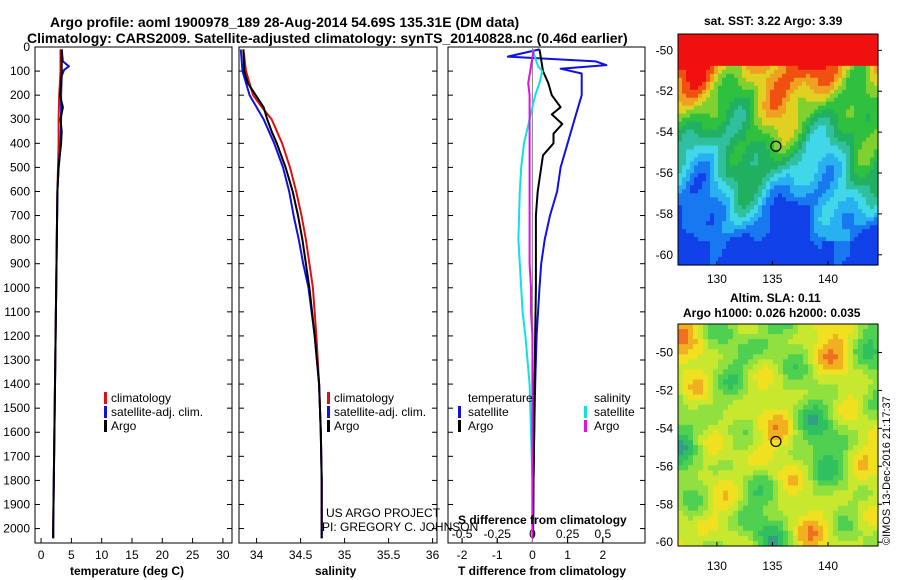  I want to click on temperature-tick-label: 15, so click(132, 555).